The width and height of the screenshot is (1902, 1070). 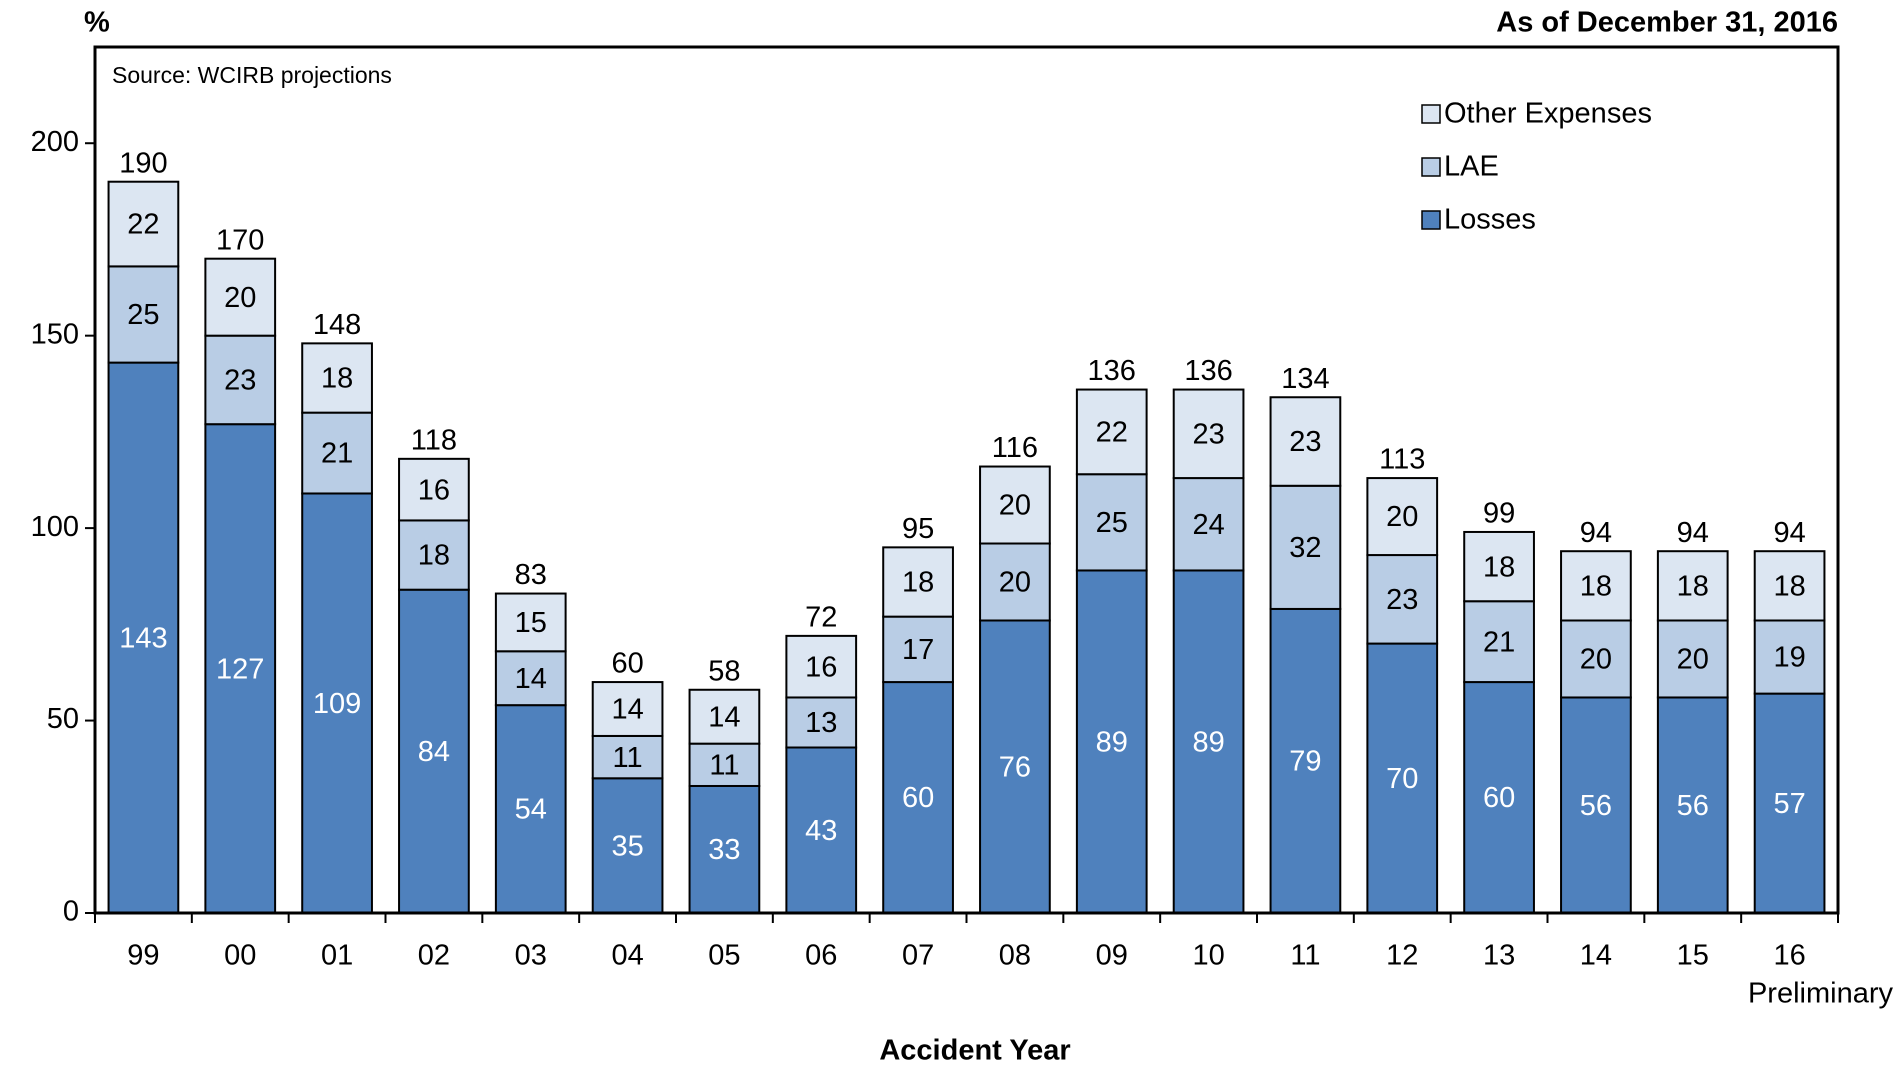 What do you see at coordinates (1490, 220) in the screenshot?
I see `legend-label: Losses` at bounding box center [1490, 220].